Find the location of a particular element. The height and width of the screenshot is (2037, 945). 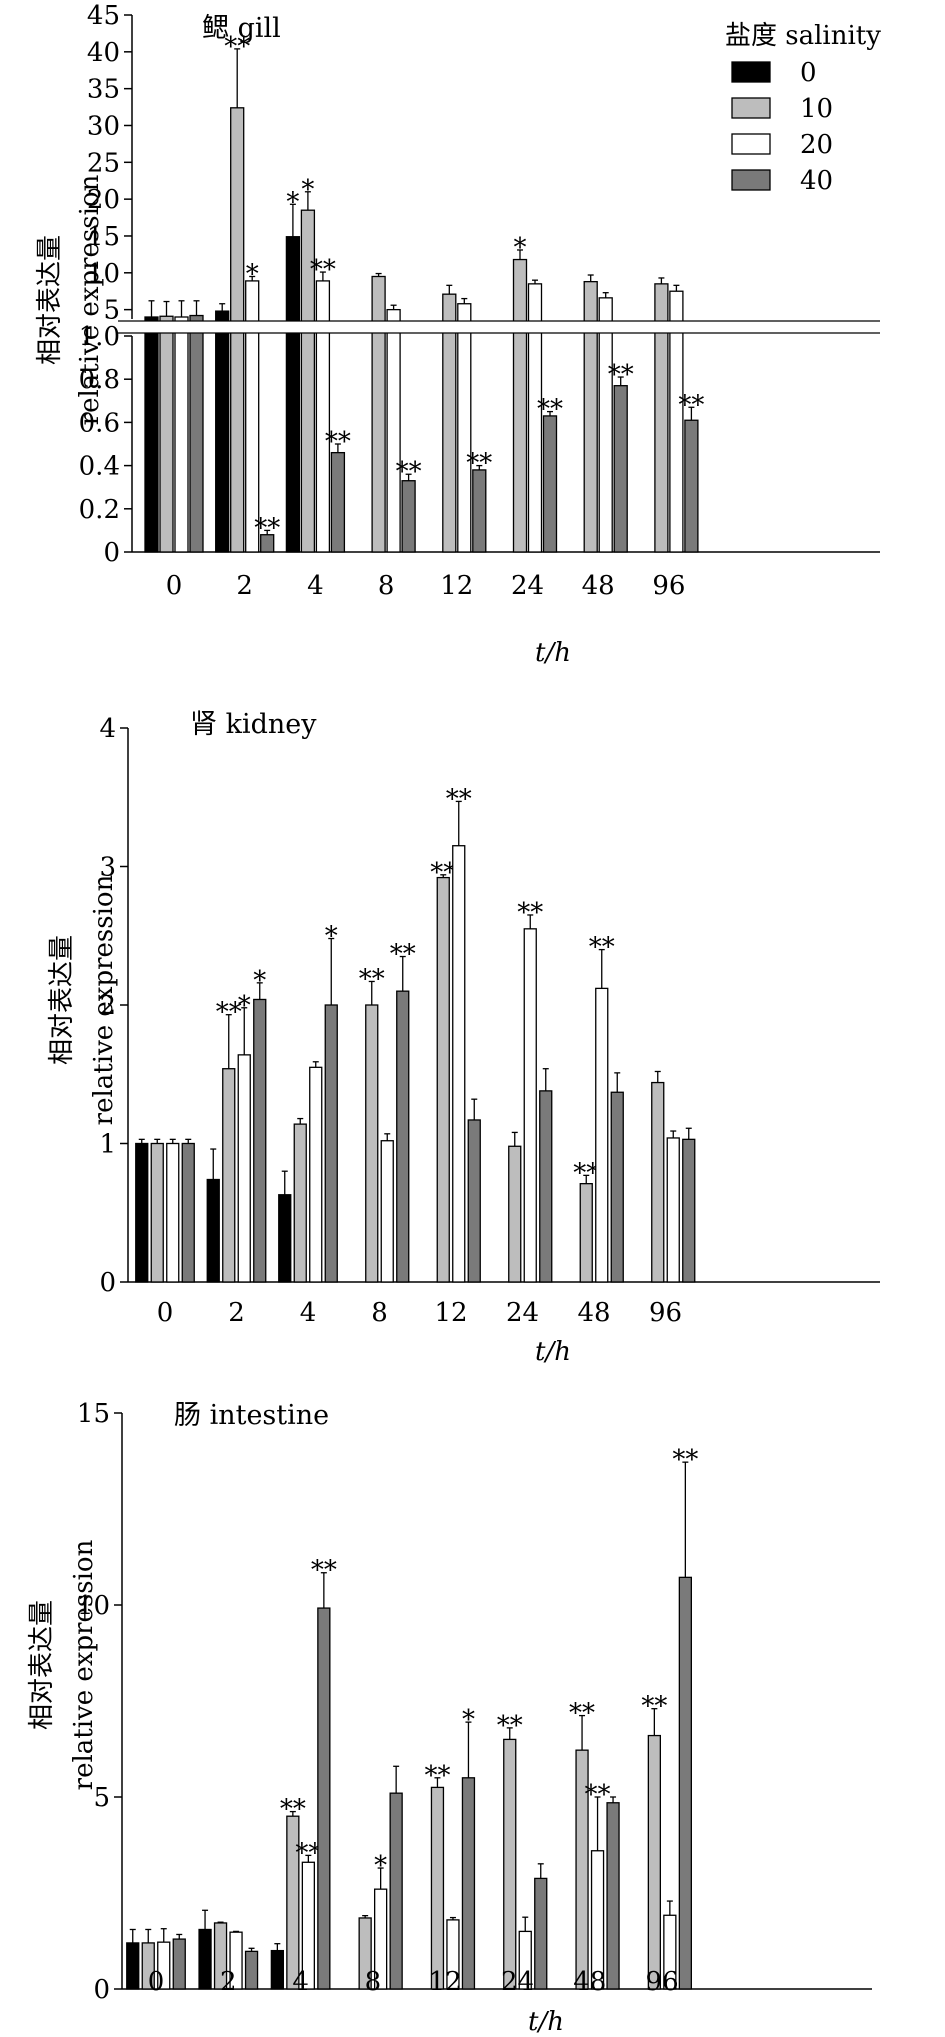

legend-label-10: 10 is located at coordinates (816, 109).